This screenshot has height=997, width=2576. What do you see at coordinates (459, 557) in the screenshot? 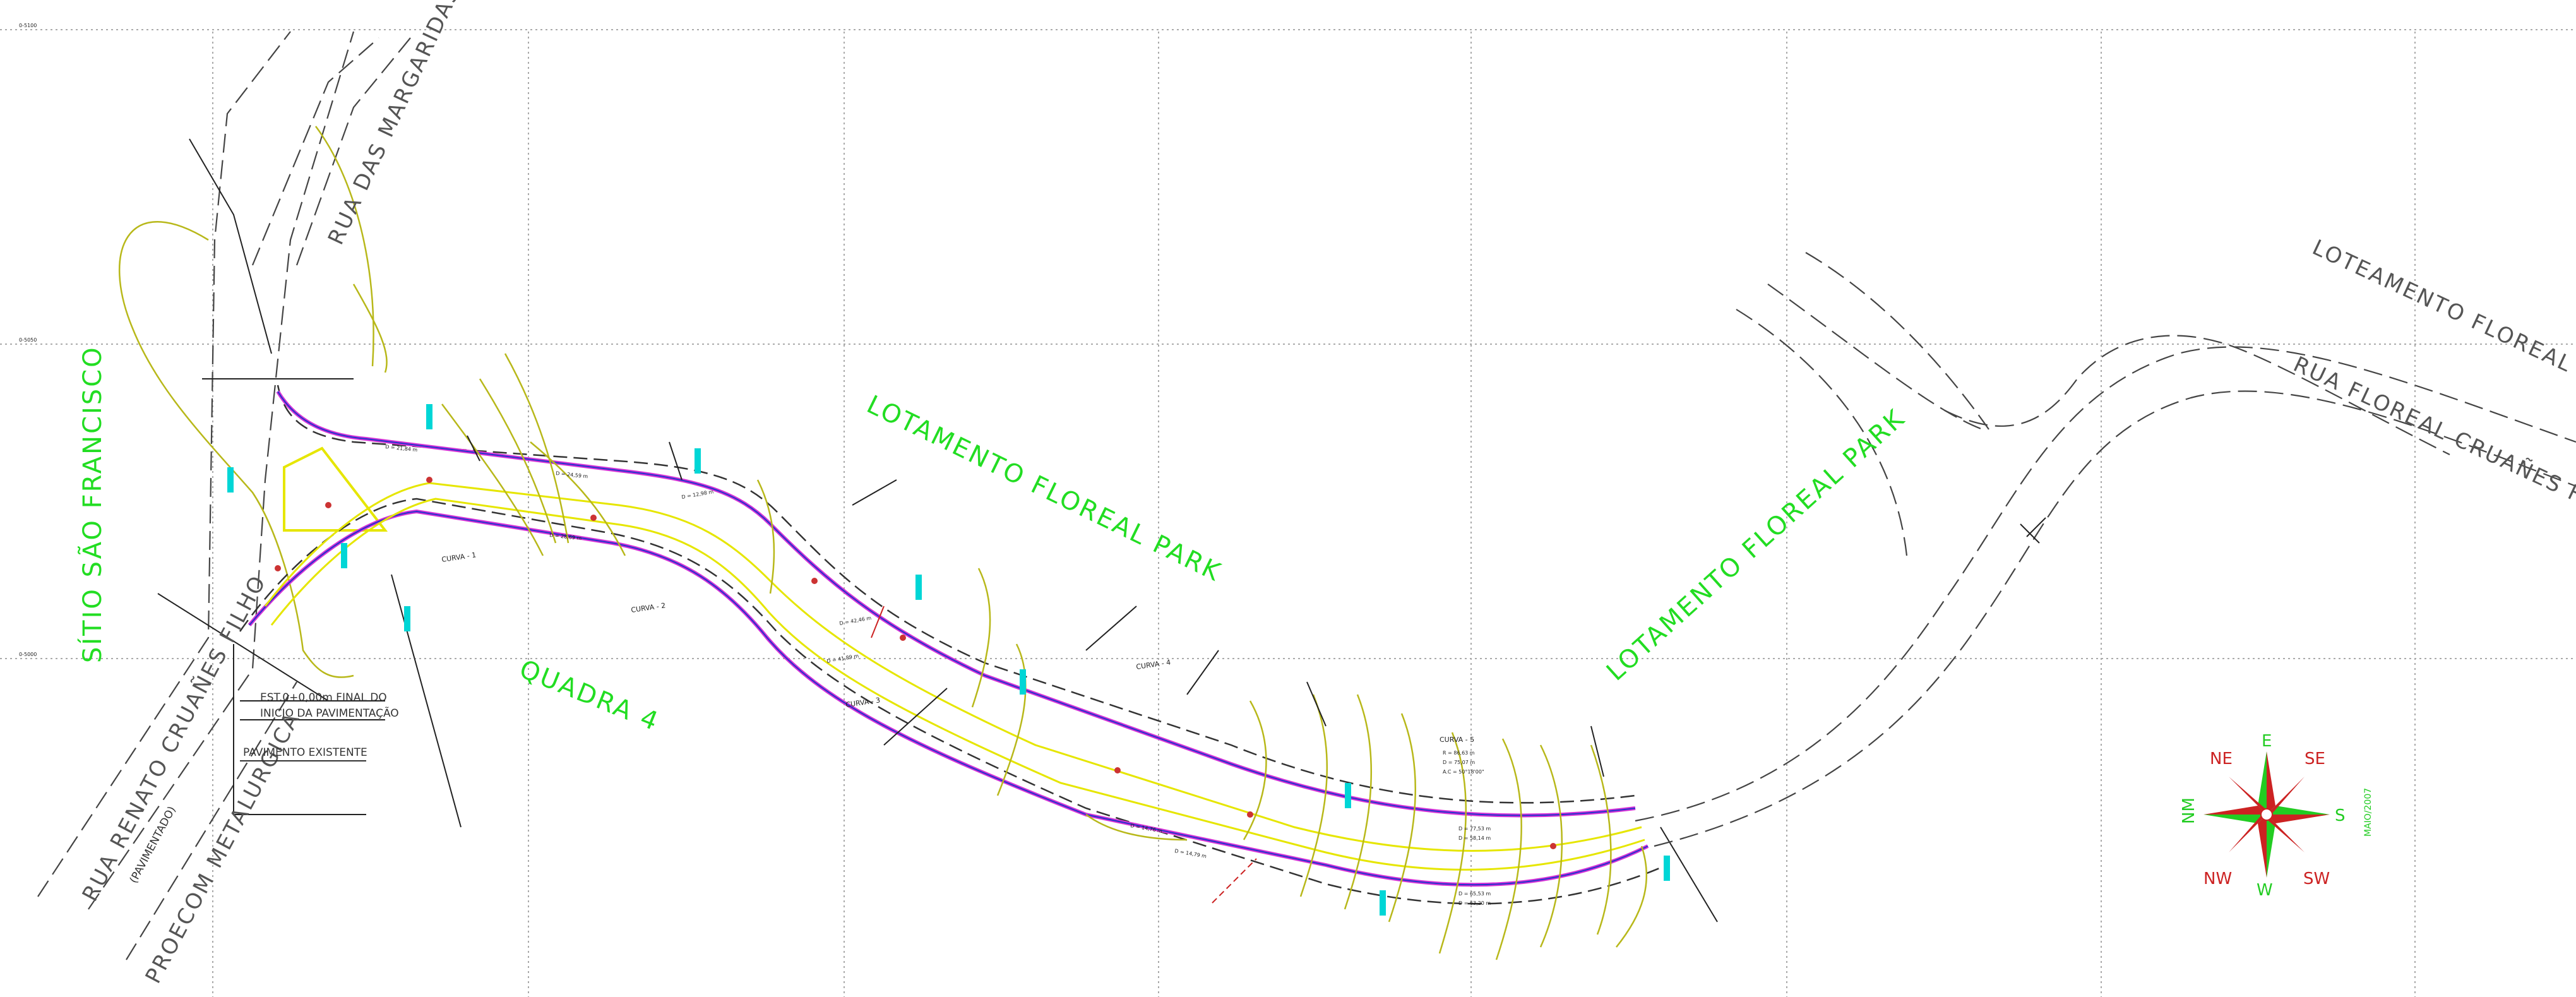
I see `curve-1-label: CURVA - 1` at bounding box center [459, 557].